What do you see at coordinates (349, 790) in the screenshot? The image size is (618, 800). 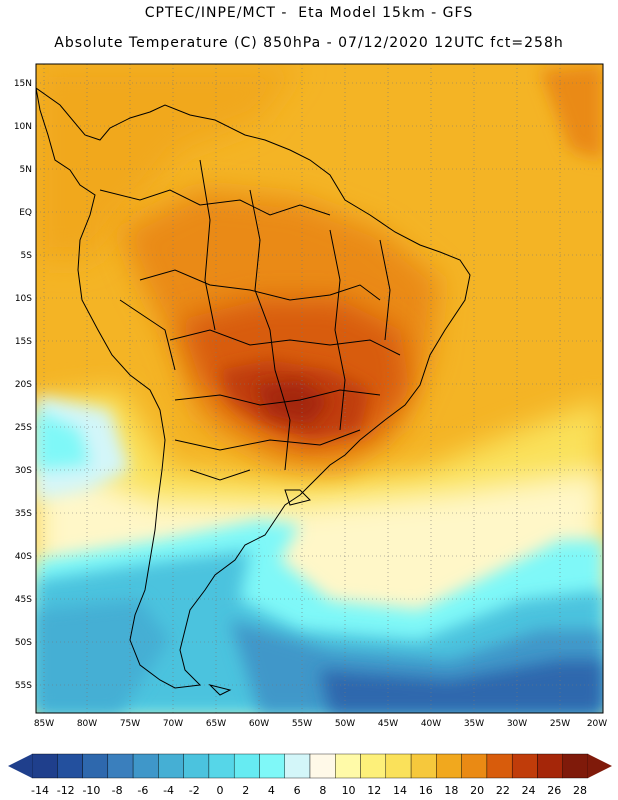 I see `colorbar-label: 10` at bounding box center [349, 790].